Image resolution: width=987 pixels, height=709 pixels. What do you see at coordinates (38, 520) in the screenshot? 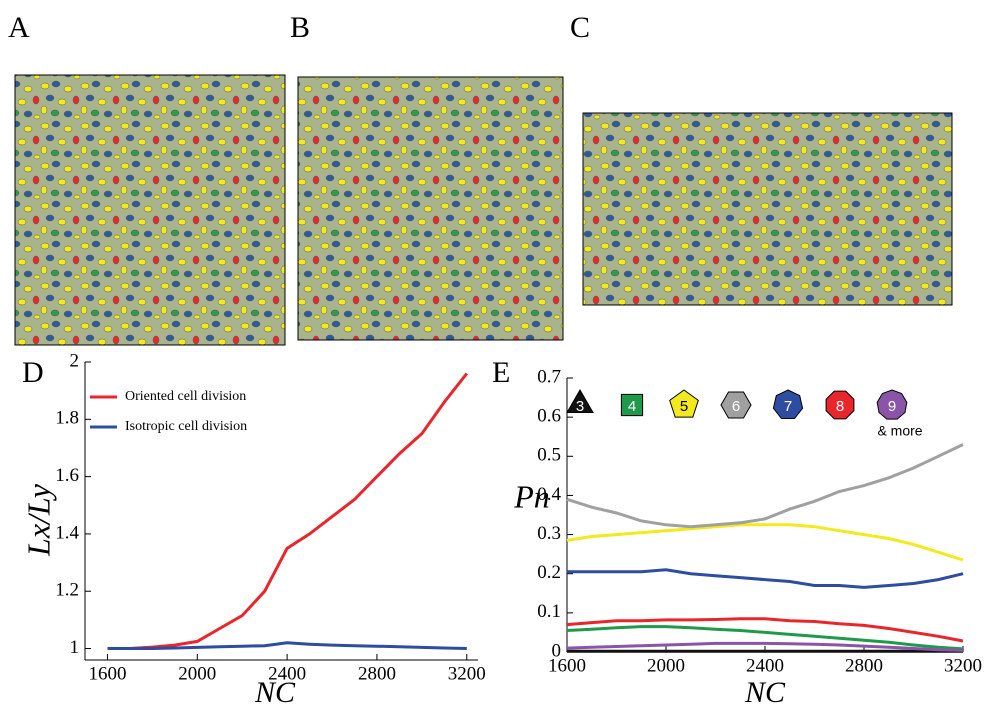
I see `y-axis-label: Lx/Ly` at bounding box center [38, 520].